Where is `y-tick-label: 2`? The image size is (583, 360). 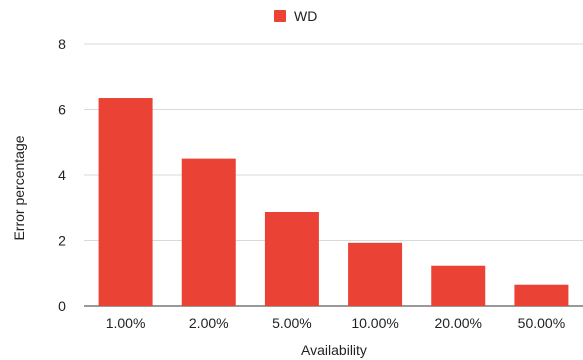 y-tick-label: 2 is located at coordinates (62, 241).